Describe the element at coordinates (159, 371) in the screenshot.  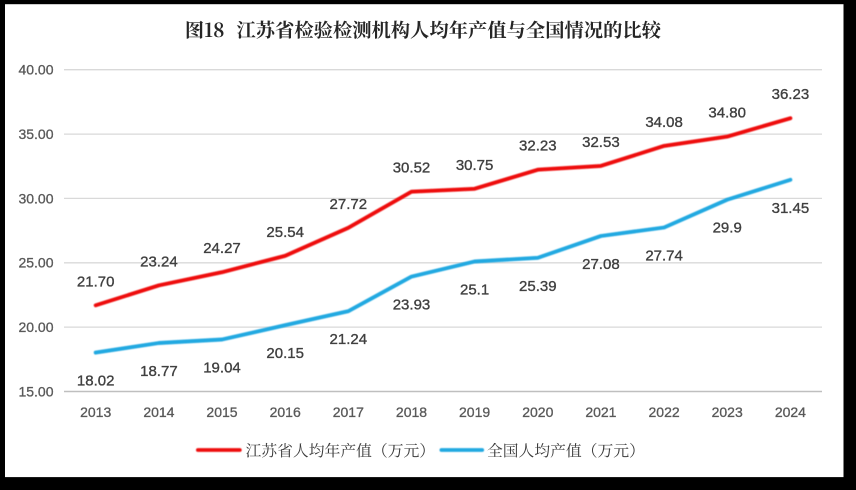
I see `svg-text: 18.77` at that location.